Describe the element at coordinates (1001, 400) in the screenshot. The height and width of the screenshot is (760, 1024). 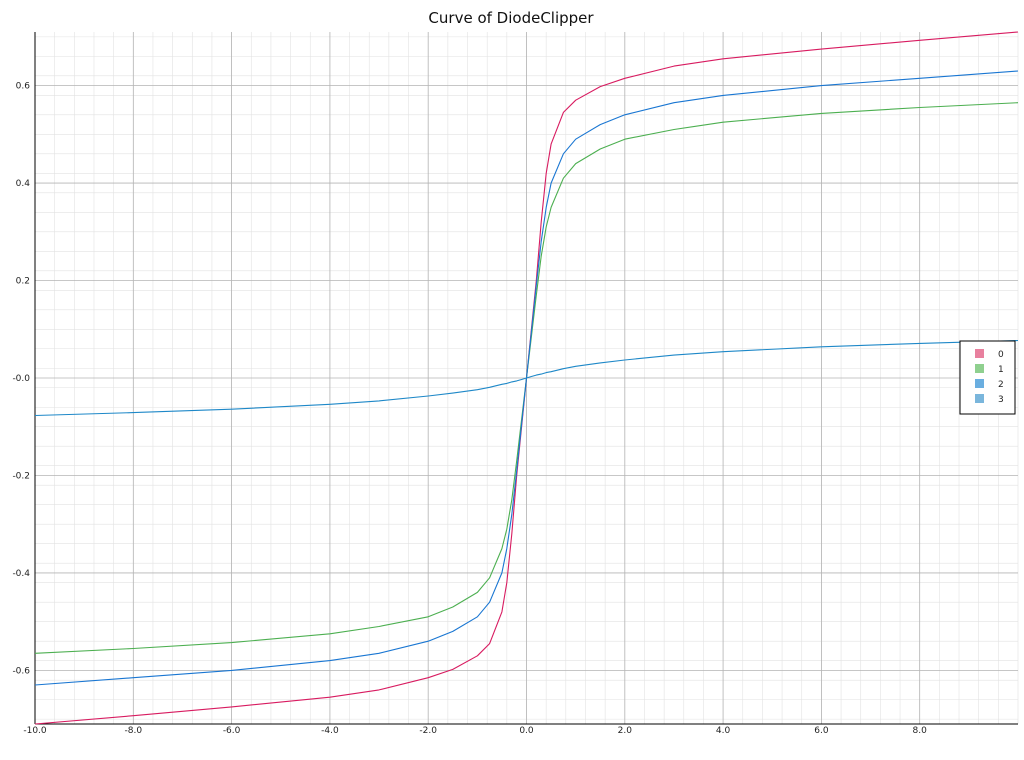
I see `legend-label: 3` at that location.